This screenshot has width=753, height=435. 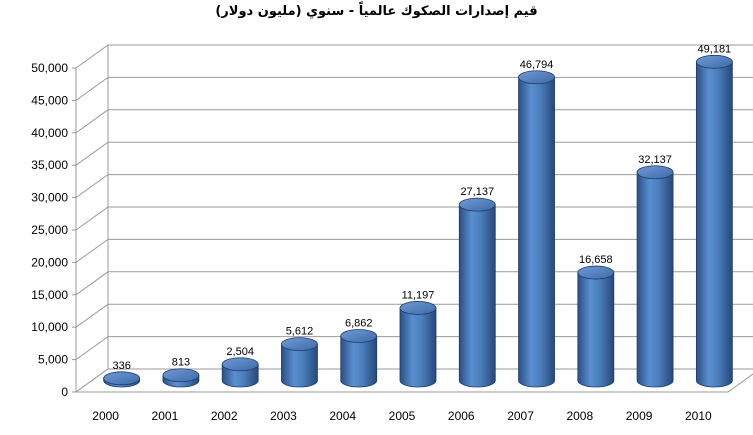 What do you see at coordinates (402, 416) in the screenshot?
I see `x-tick-label: 2005` at bounding box center [402, 416].